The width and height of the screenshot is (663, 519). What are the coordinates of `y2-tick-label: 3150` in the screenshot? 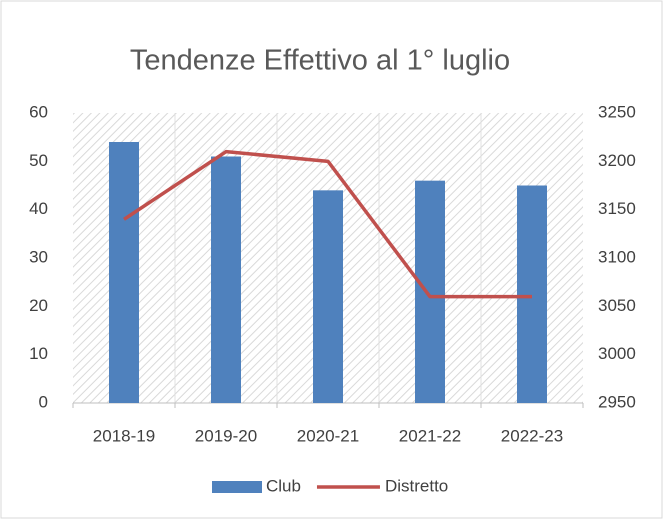 It's located at (617, 208).